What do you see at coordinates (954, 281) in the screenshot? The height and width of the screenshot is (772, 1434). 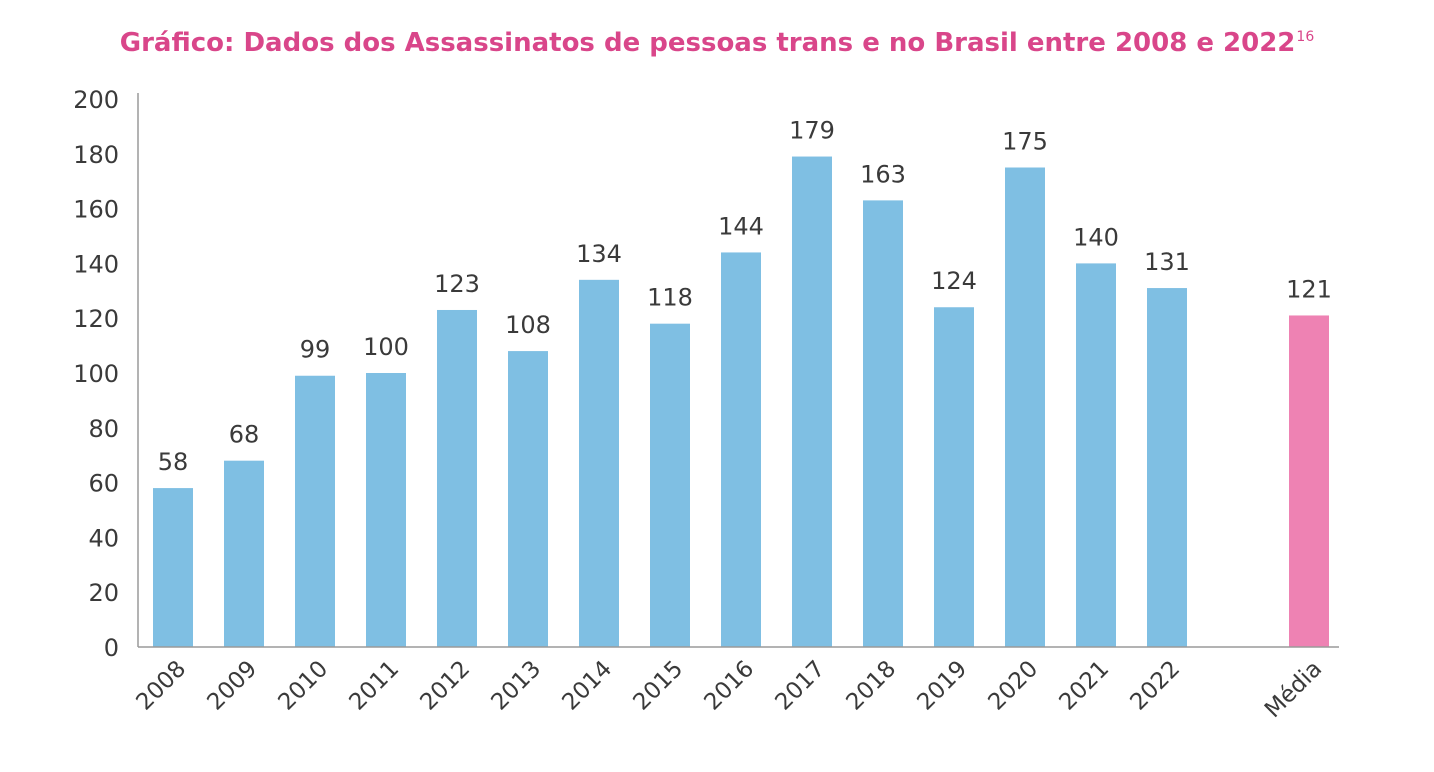 I see `data-label: 124` at bounding box center [954, 281].